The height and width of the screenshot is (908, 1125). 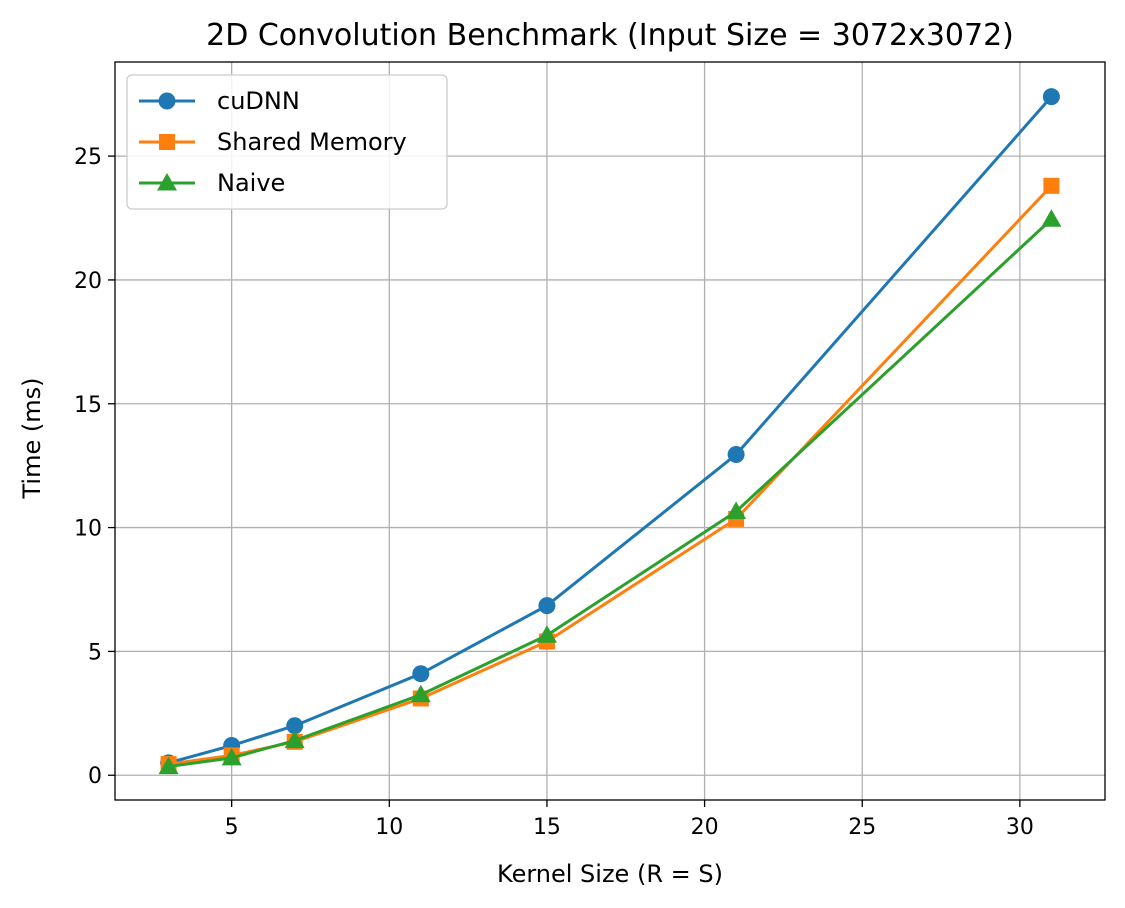 I want to click on legend-item-shared-memory: Shared Memory, so click(x=273, y=142).